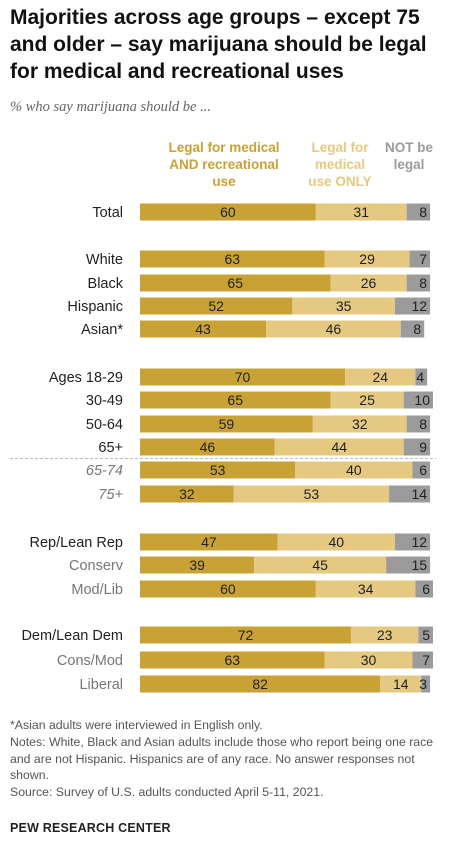 This screenshot has width=450, height=867. What do you see at coordinates (76, 543) in the screenshot?
I see `category-label: Rep/Lean Rep` at bounding box center [76, 543].